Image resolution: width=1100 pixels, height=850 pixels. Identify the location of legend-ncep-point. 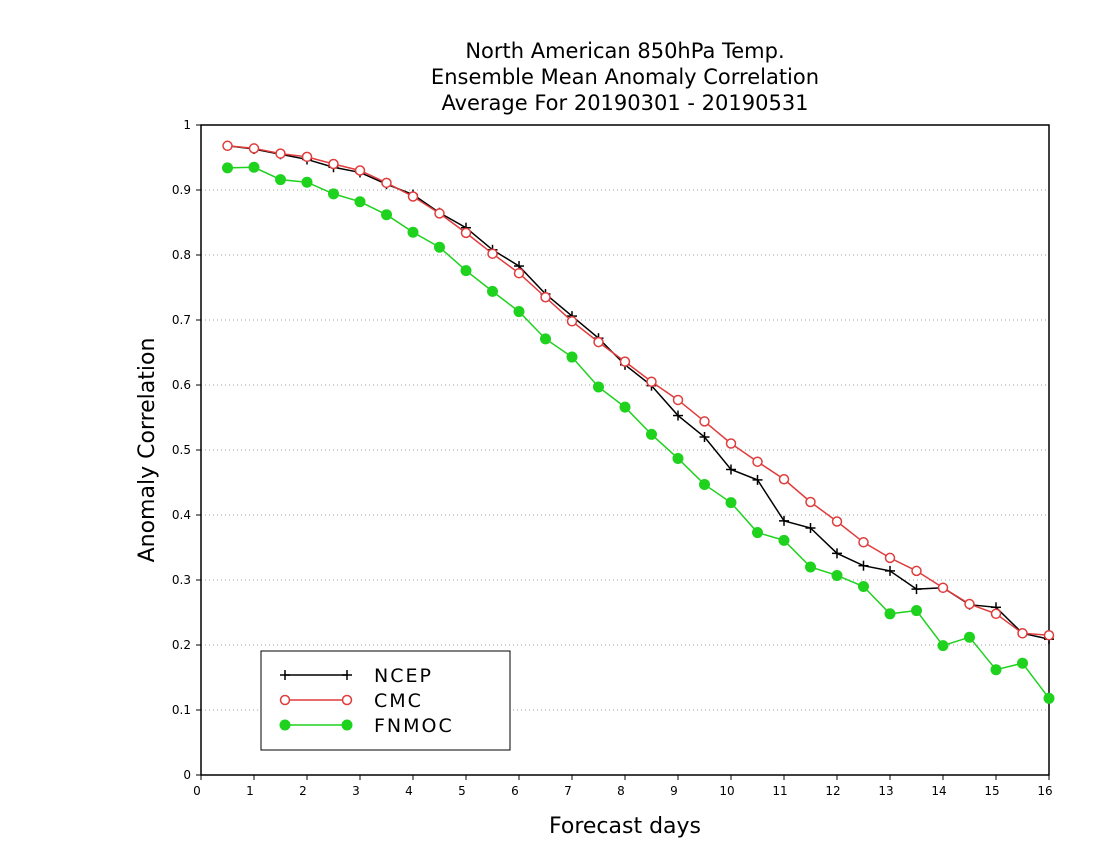
(285, 675).